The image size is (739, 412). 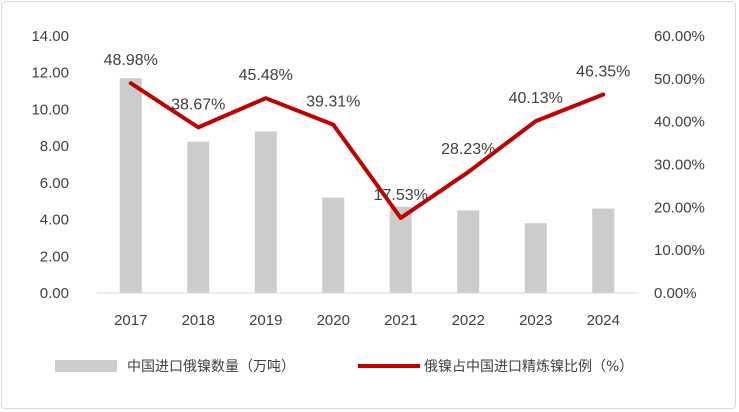 What do you see at coordinates (679, 122) in the screenshot?
I see `right-tick-label: 40.00%` at bounding box center [679, 122].